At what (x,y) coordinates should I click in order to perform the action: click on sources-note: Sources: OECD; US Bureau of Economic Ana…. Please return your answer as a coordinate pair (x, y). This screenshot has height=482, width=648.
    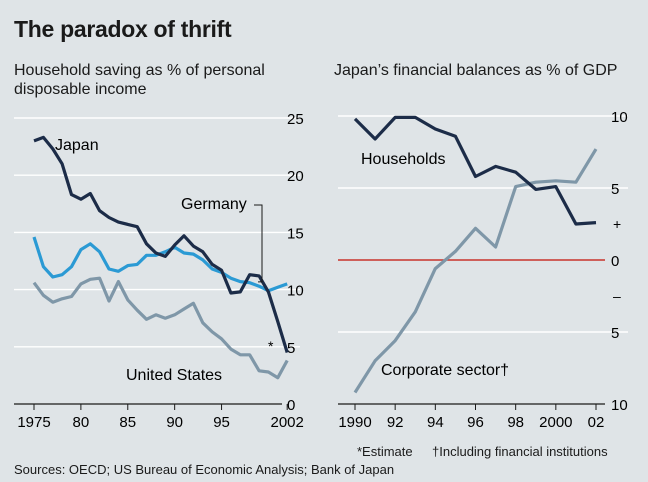
    Looking at the image, I should click on (204, 469).